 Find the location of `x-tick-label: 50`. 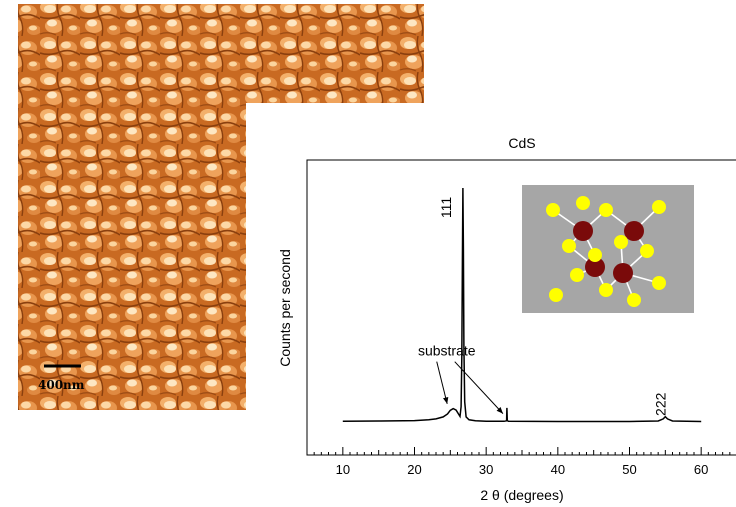

x-tick-label: 50 is located at coordinates (629, 469).